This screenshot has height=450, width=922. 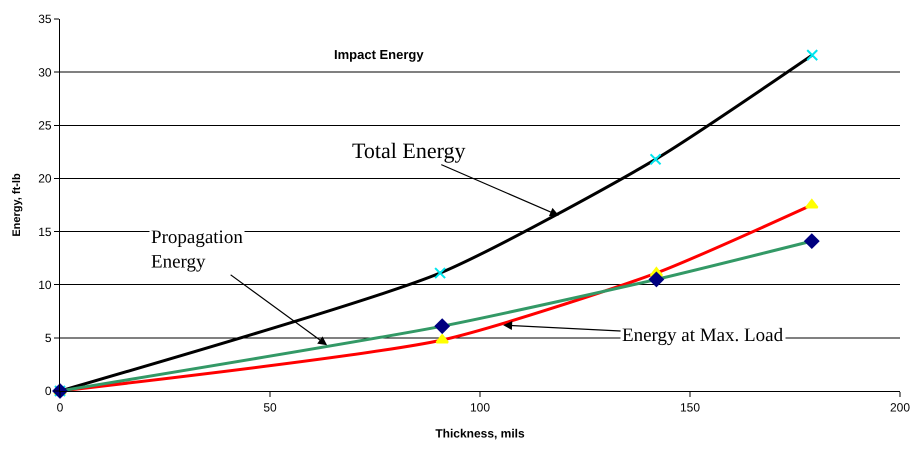 I want to click on y-tick-label: 25, so click(x=45, y=125).